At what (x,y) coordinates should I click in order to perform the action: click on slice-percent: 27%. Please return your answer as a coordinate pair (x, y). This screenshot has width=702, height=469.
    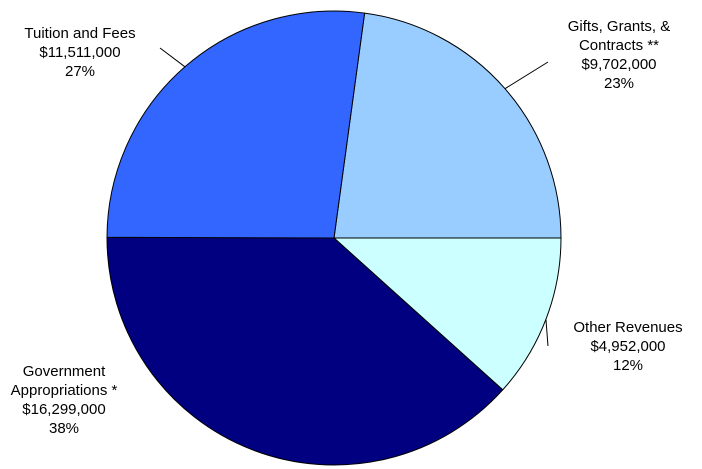
    Looking at the image, I should click on (80, 71).